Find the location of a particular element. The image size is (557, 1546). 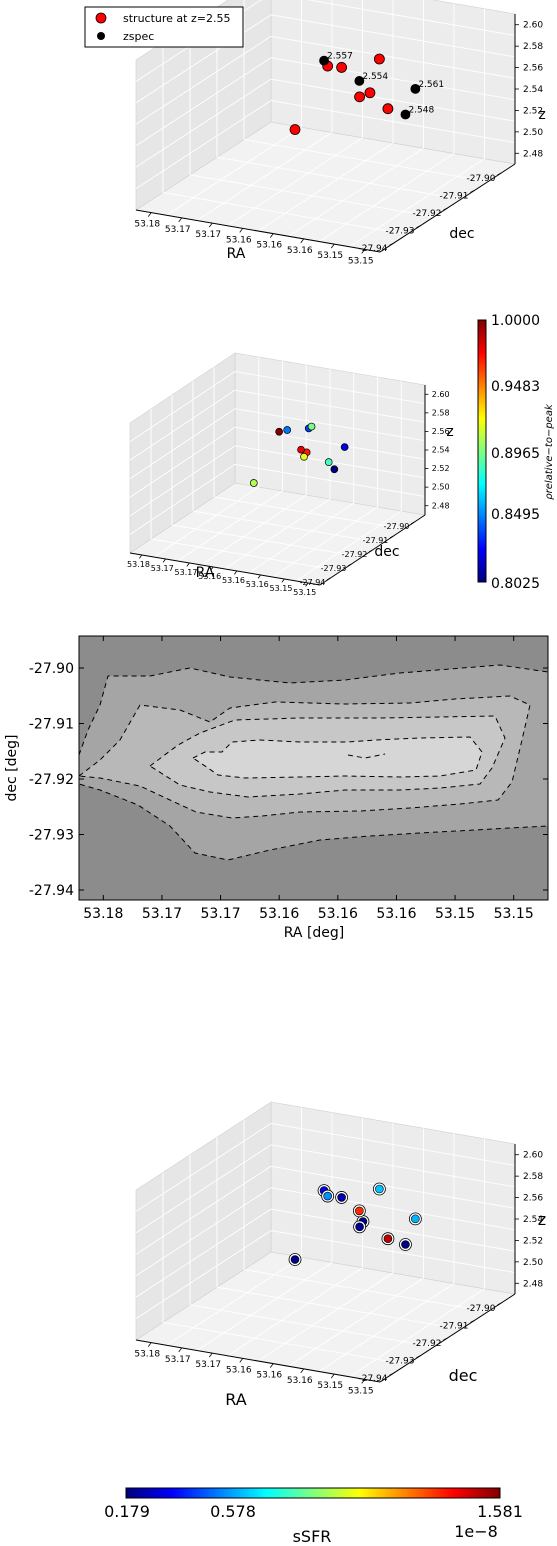

panel4-colorbar: 0.179 0.578 1.581 1e−8 sSFR is located at coordinates (313, 1516).